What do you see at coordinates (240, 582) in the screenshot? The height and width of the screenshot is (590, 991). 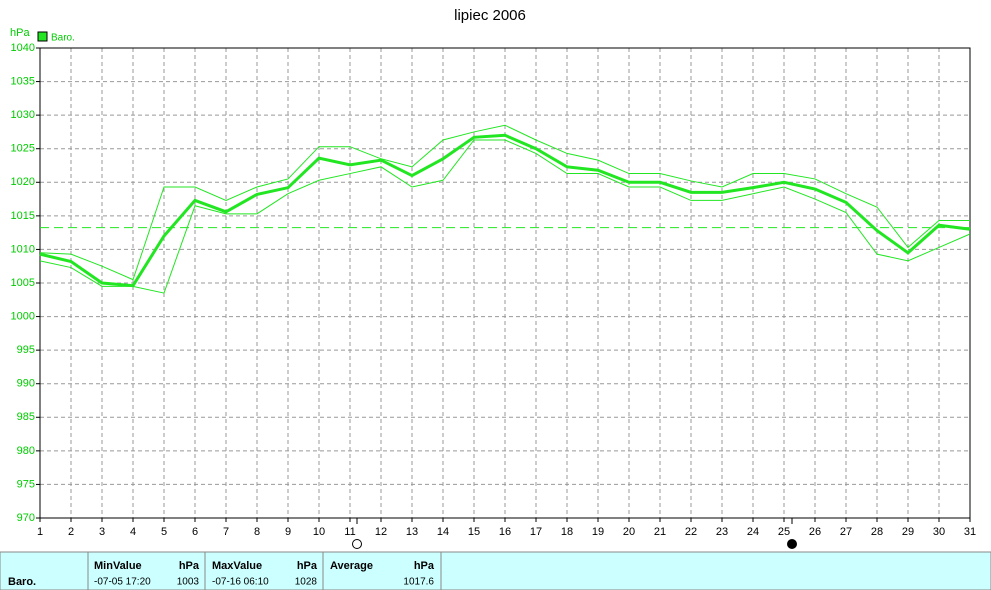 I see `time: -07-16 06:10` at bounding box center [240, 582].